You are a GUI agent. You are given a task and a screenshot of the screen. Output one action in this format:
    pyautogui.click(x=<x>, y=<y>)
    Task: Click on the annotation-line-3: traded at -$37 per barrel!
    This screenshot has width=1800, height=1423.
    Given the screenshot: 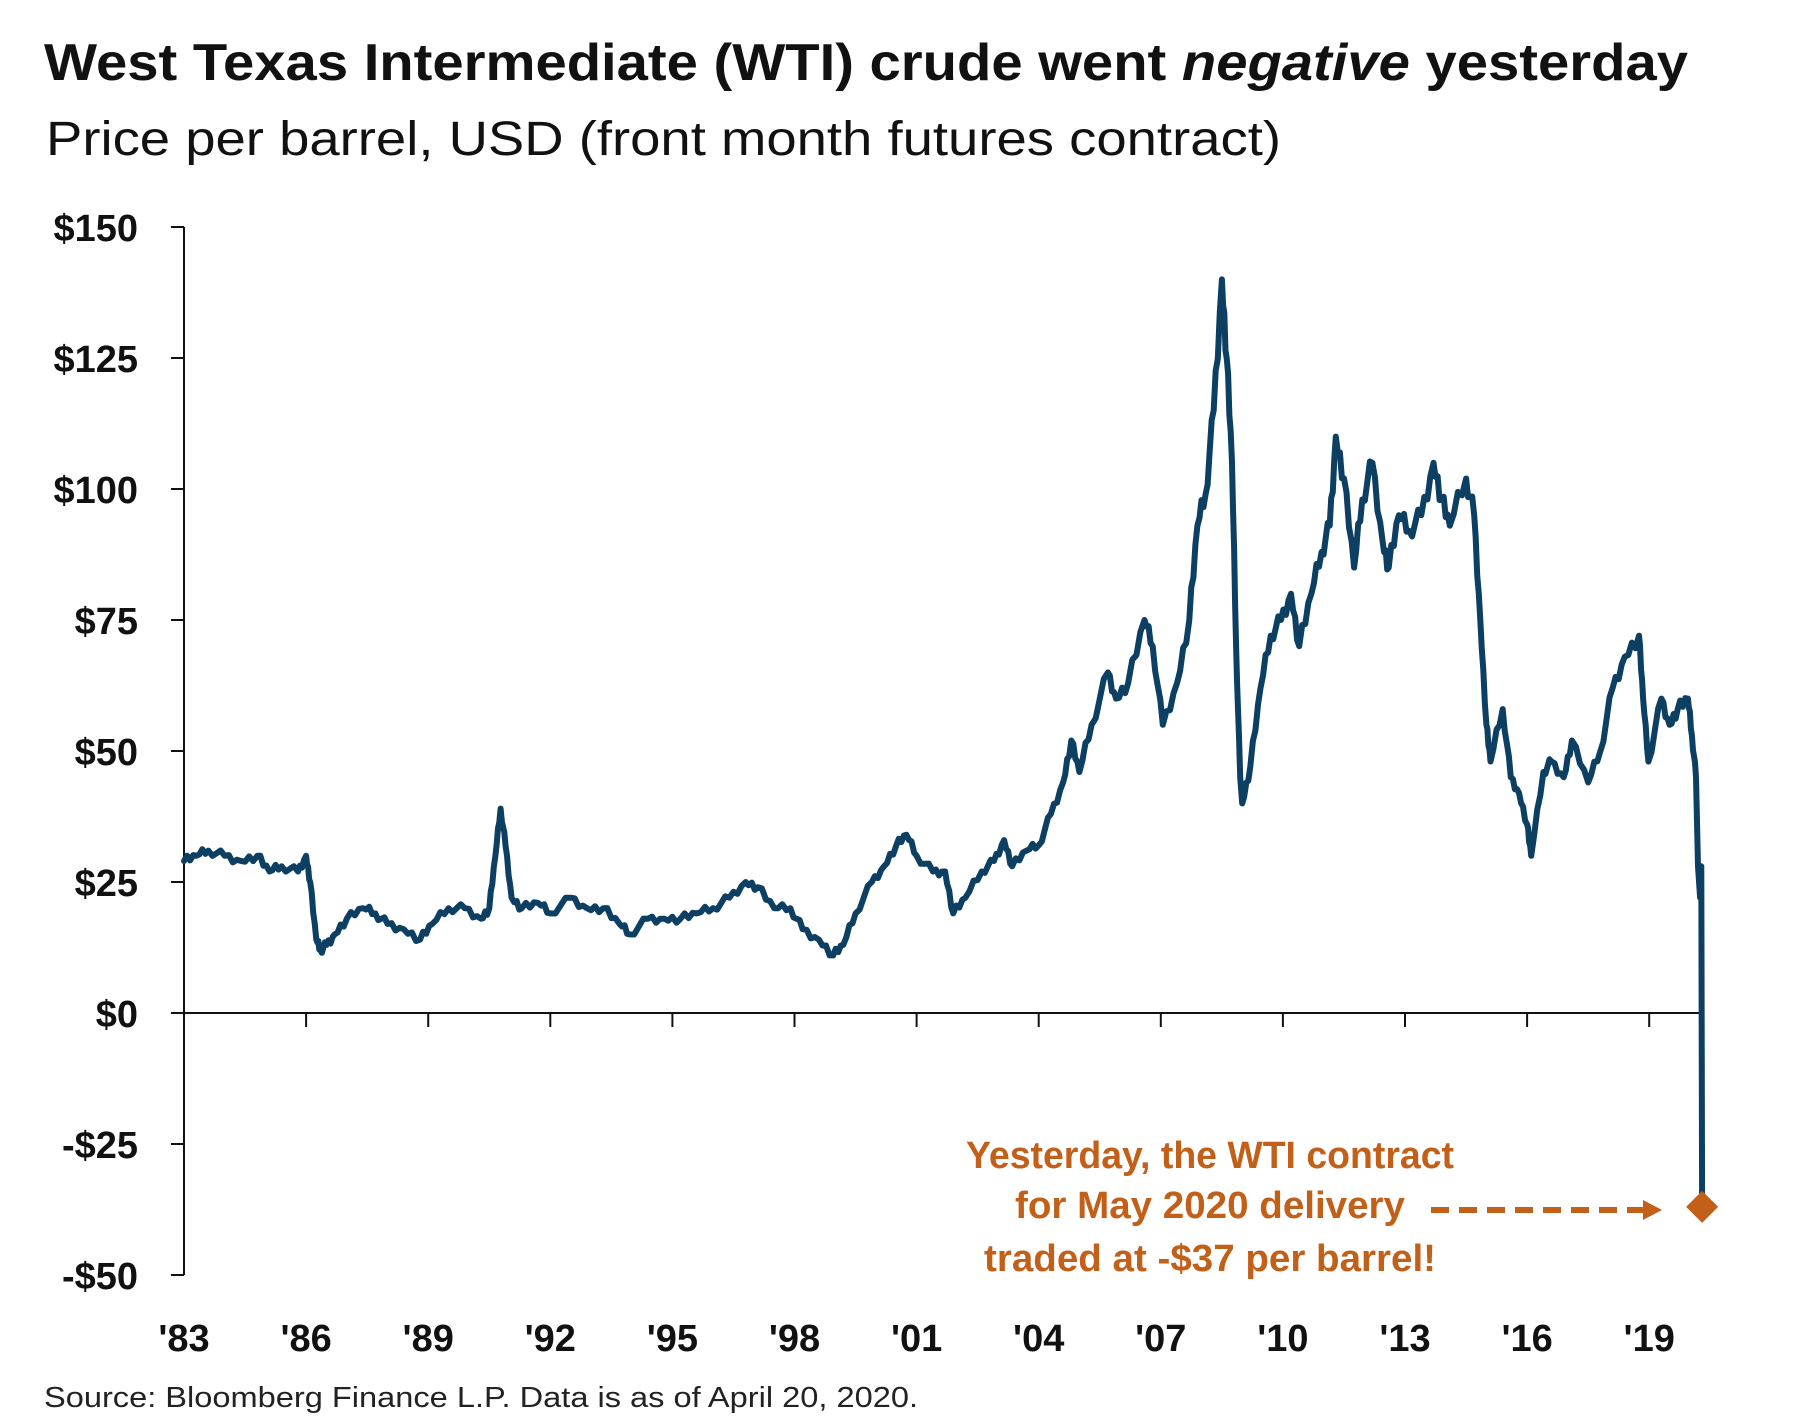 What is the action you would take?
    pyautogui.click(x=1210, y=1259)
    